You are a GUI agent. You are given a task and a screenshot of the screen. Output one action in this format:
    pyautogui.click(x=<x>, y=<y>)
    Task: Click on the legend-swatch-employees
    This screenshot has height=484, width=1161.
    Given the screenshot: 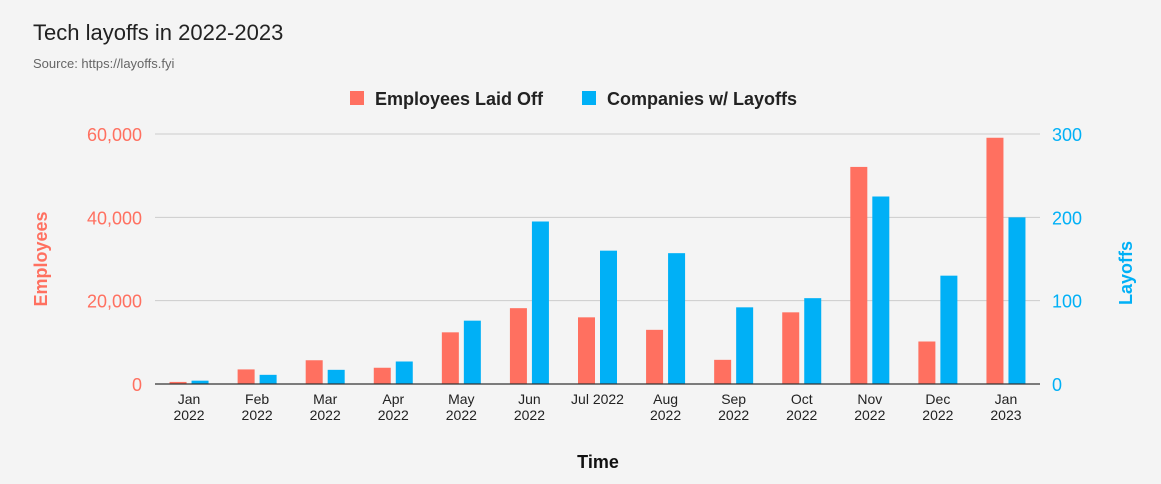 What is the action you would take?
    pyautogui.click(x=357, y=98)
    